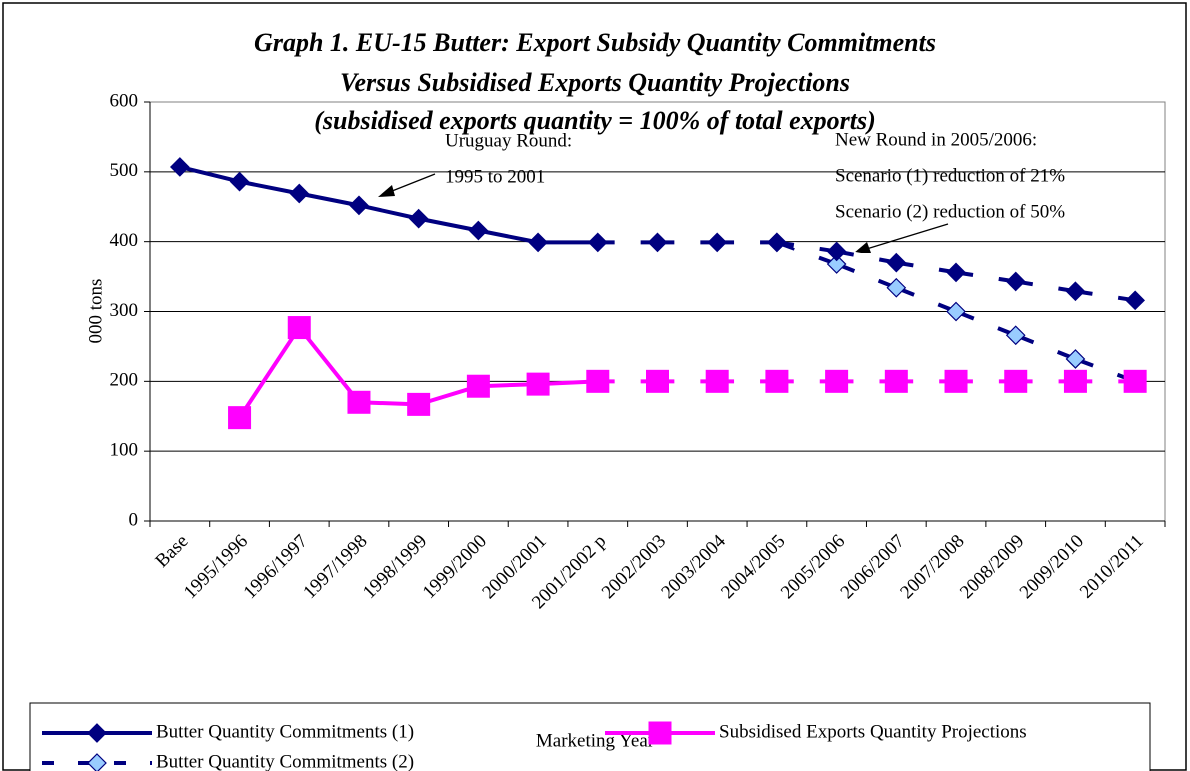  I want to click on legend-label: Butter Quantity Commitments (2), so click(285, 761).